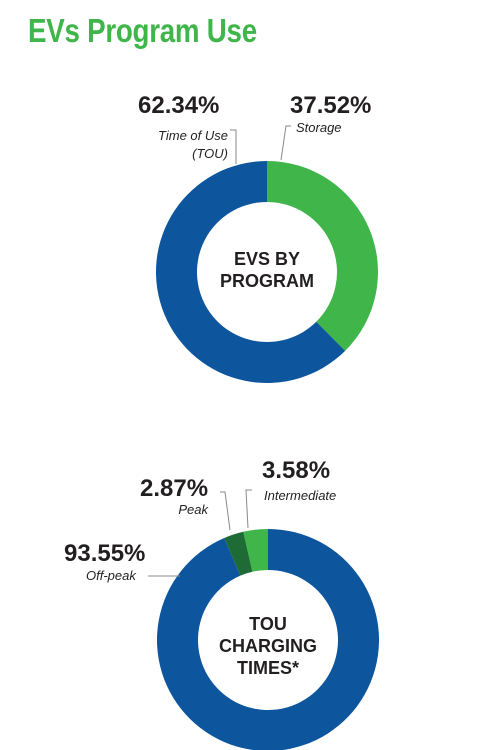  What do you see at coordinates (142, 30) in the screenshot?
I see `page-title: EVs Program Use` at bounding box center [142, 30].